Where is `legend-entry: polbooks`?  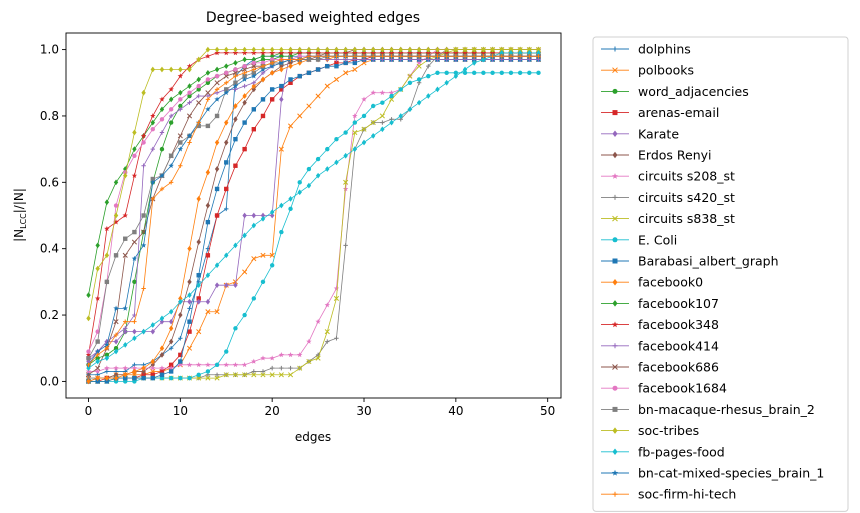
legend-entry: polbooks is located at coordinates (647, 70).